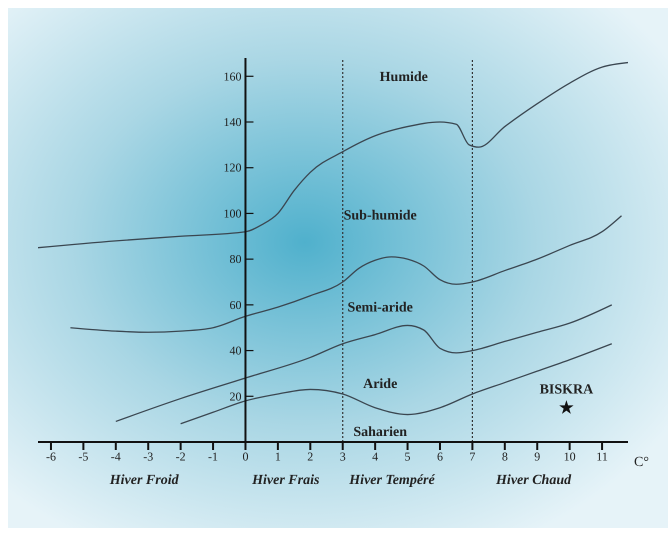  What do you see at coordinates (533, 480) in the screenshot?
I see `text: Hiver Chaud` at bounding box center [533, 480].